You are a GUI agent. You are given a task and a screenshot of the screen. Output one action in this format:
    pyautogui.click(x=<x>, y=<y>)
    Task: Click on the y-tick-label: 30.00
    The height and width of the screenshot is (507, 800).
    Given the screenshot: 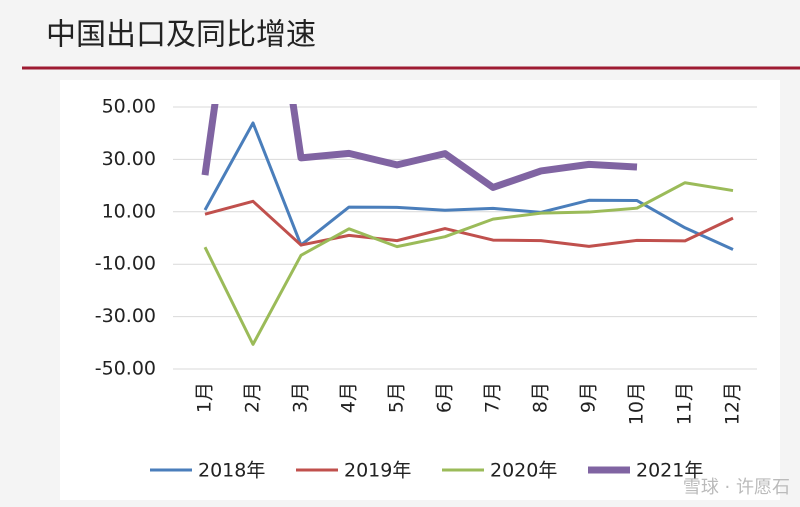 What is the action you would take?
    pyautogui.click(x=129, y=159)
    